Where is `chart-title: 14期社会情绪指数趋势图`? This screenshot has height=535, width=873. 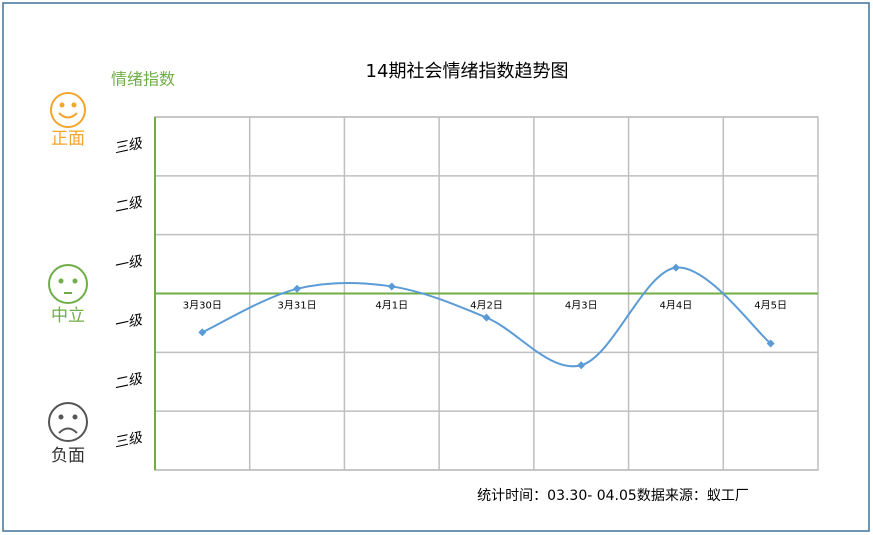 chart-title: 14期社会情绪指数趋势图 is located at coordinates (467, 71).